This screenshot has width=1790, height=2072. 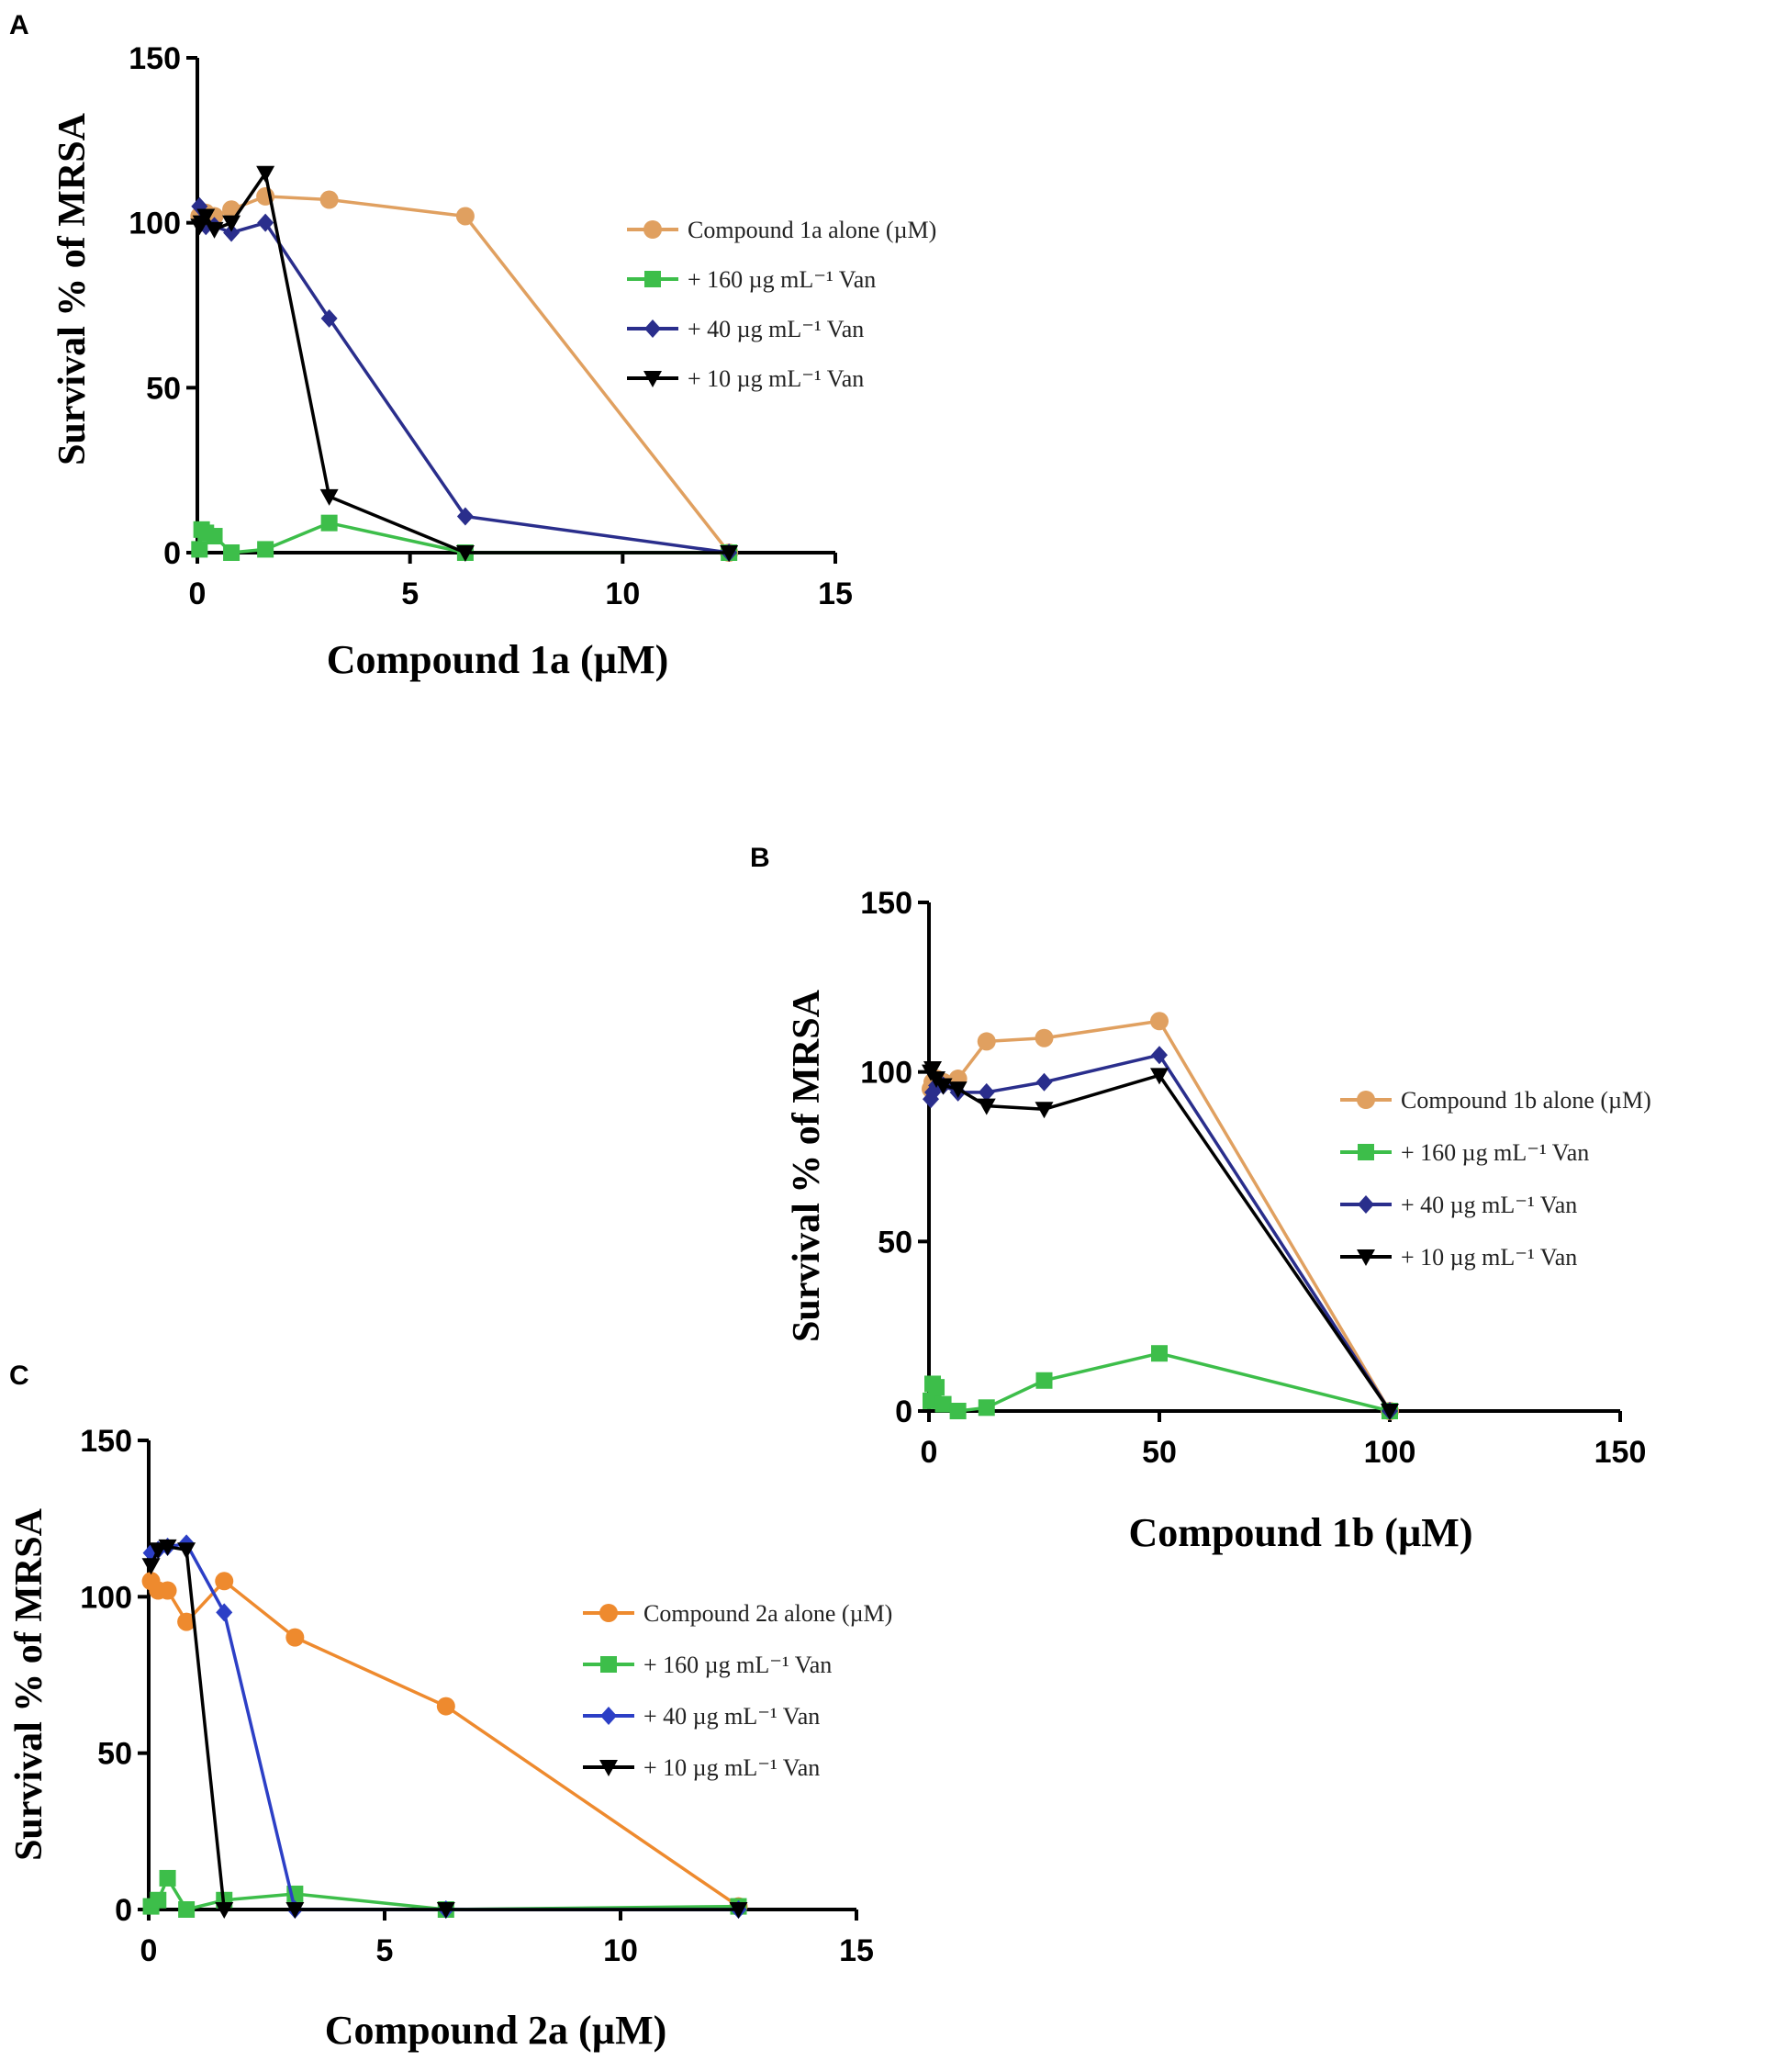 I want to click on plot-area-b: 0 50 100 150 0 50 100 150, so click(x=1253, y=1178).